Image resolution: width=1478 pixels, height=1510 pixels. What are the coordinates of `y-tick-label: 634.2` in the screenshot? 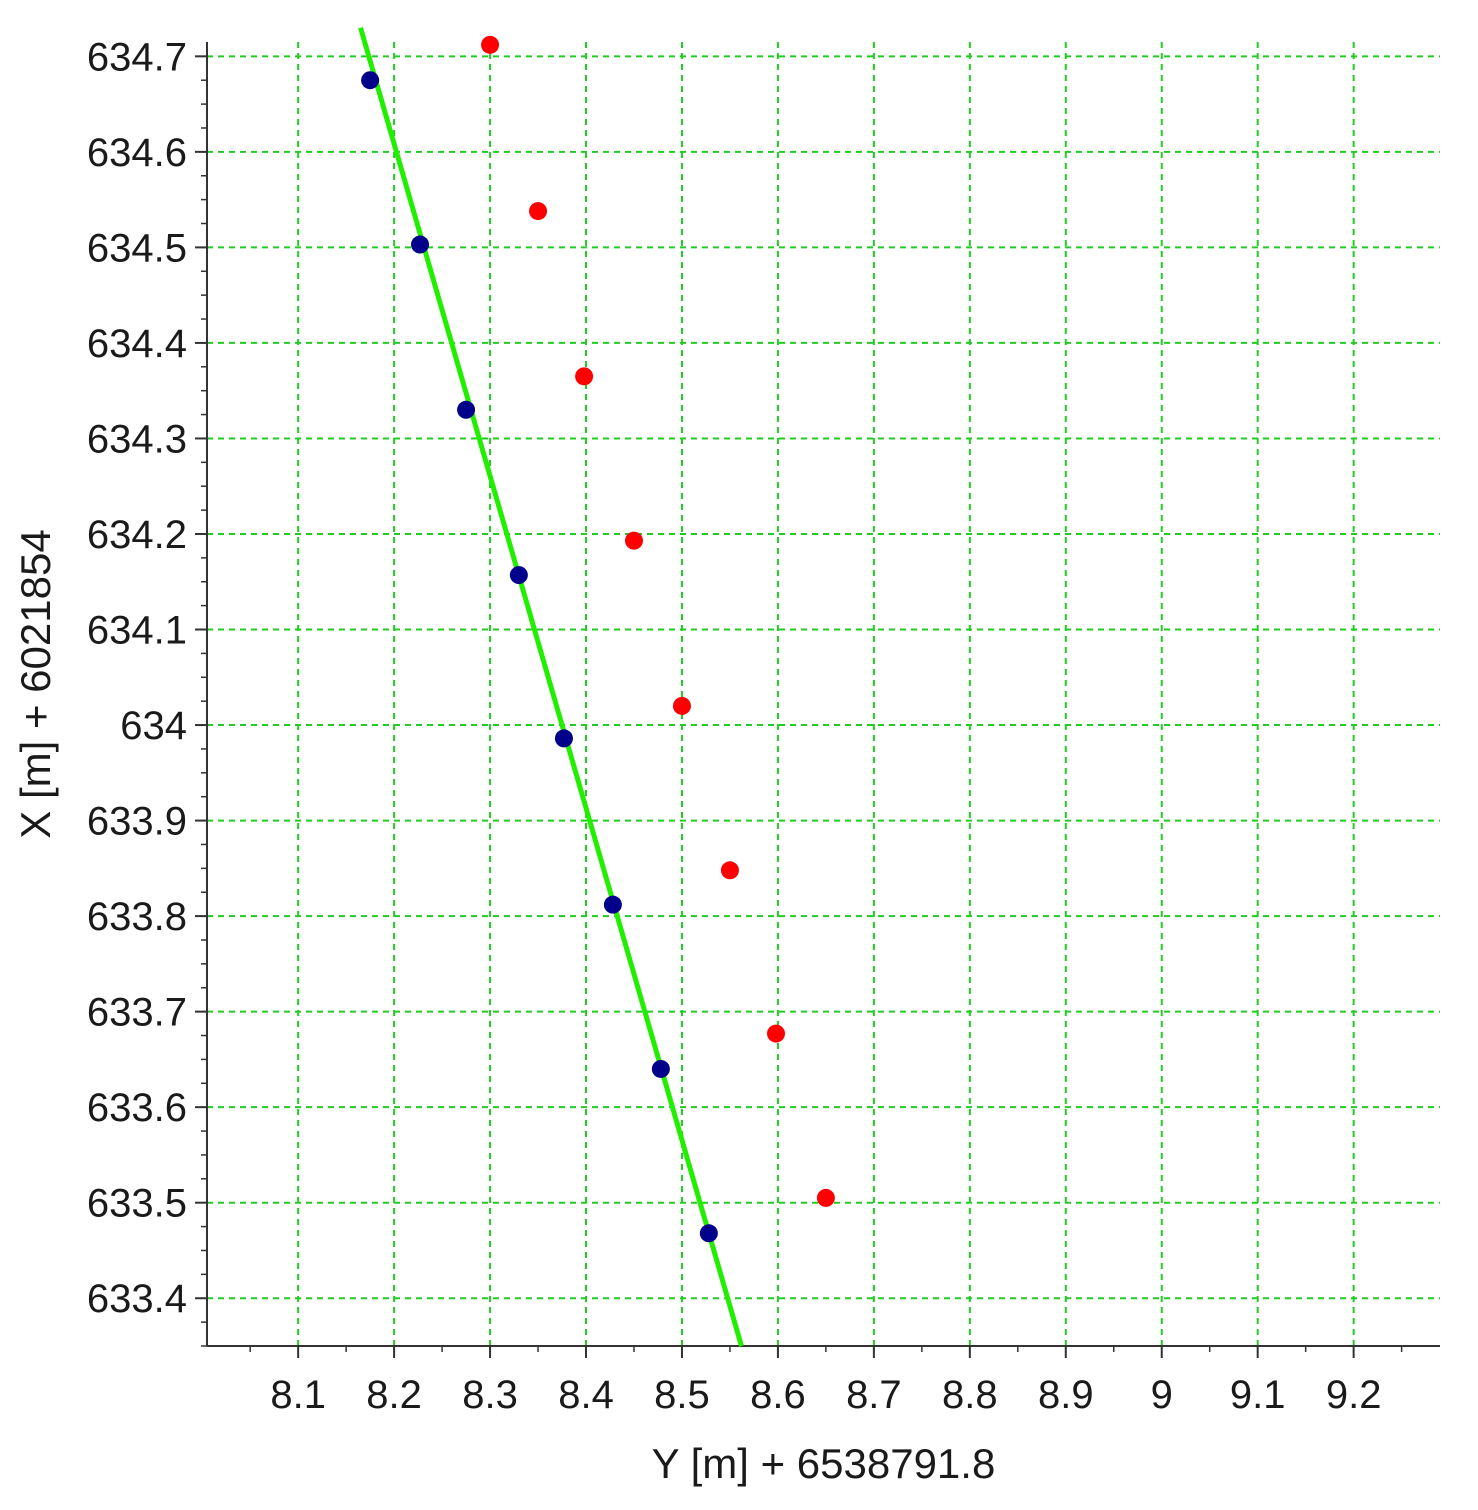 It's located at (137, 535).